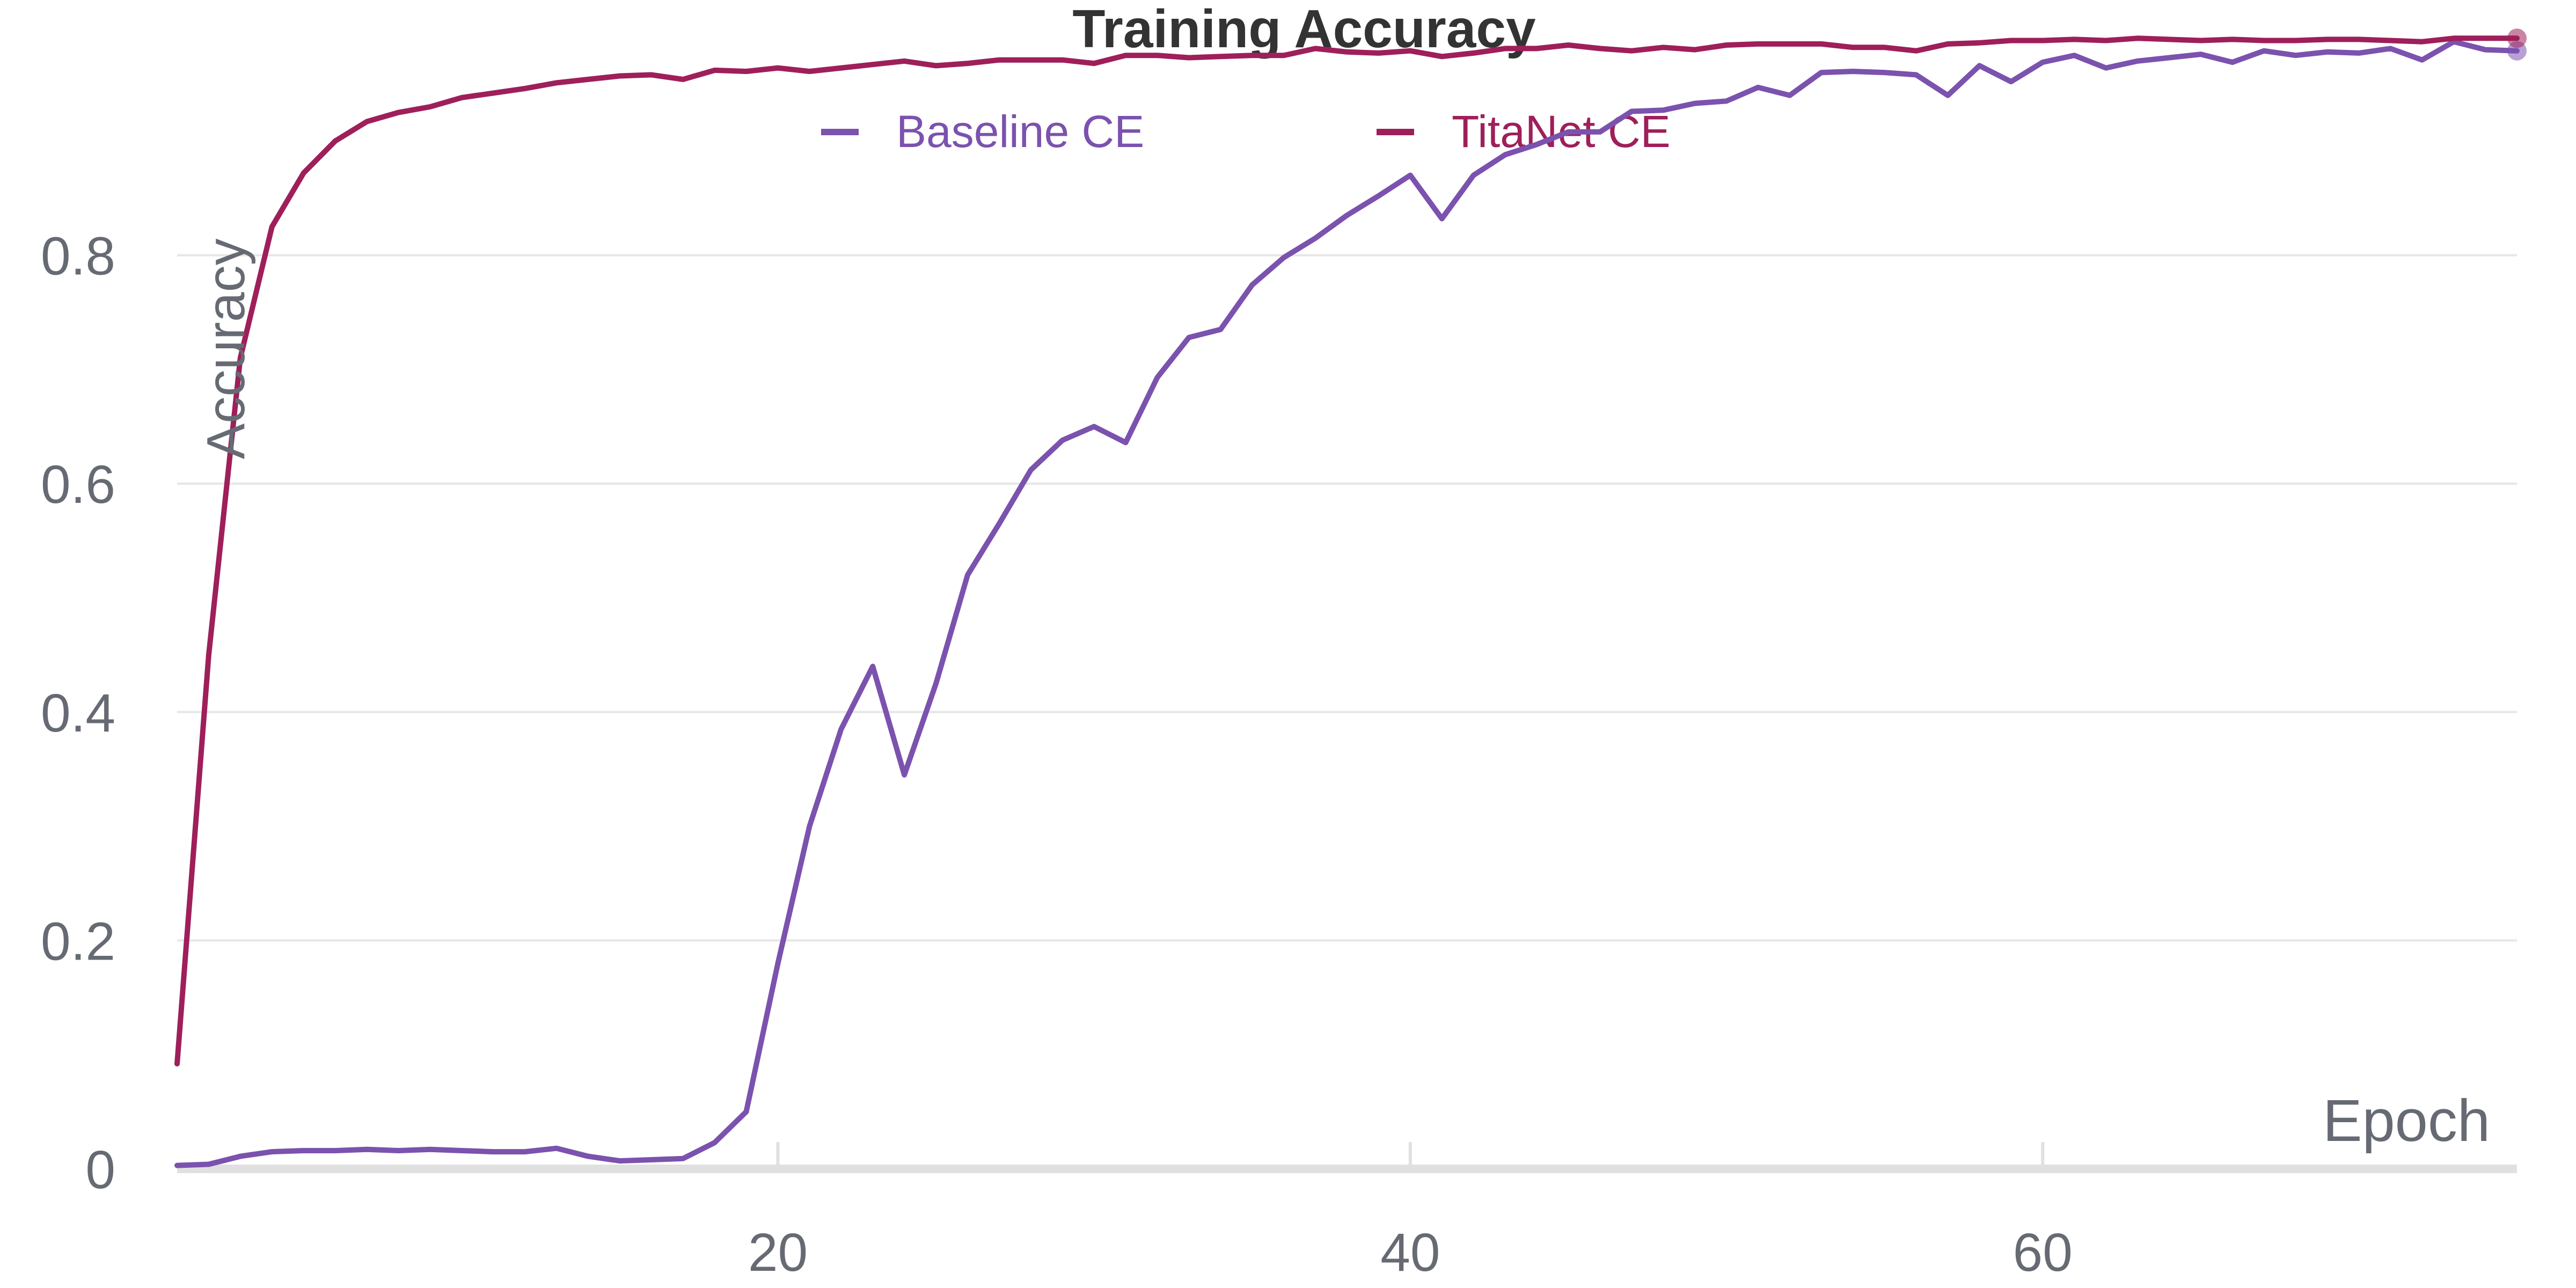 The height and width of the screenshot is (1288, 2576). I want to click on x-axis-label: Epoch, so click(2406, 1121).